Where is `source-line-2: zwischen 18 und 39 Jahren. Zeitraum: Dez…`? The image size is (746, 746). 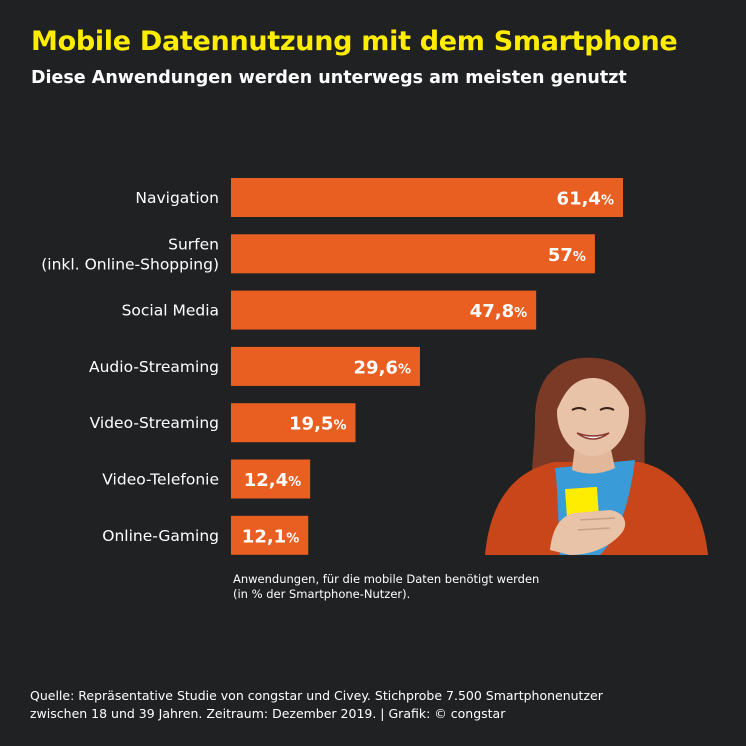
source-line-2: zwischen 18 und 39 Jahren. Zeitraum: Dez… is located at coordinates (268, 713).